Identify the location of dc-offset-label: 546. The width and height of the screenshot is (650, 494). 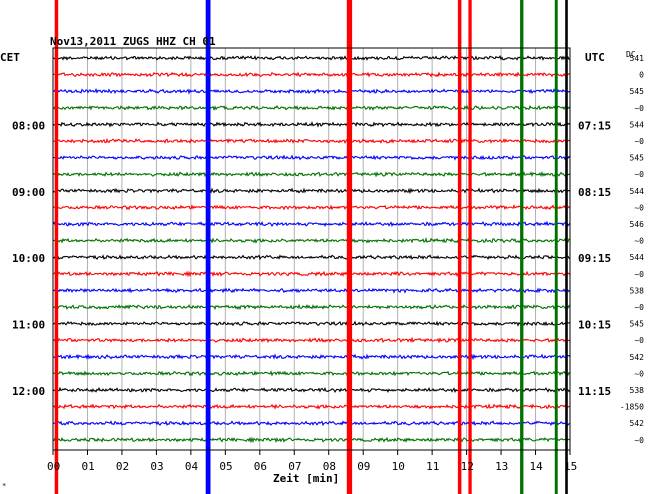
(637, 224).